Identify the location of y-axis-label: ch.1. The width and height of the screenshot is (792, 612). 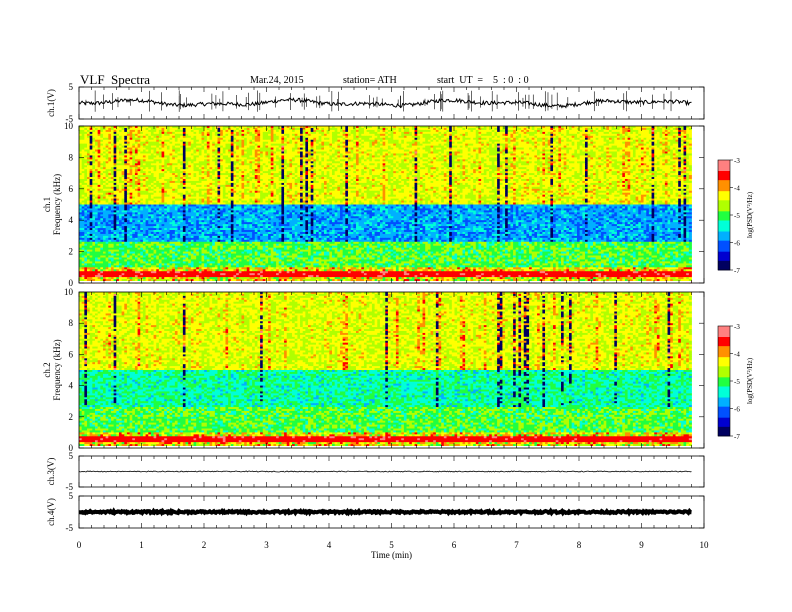
(47, 204).